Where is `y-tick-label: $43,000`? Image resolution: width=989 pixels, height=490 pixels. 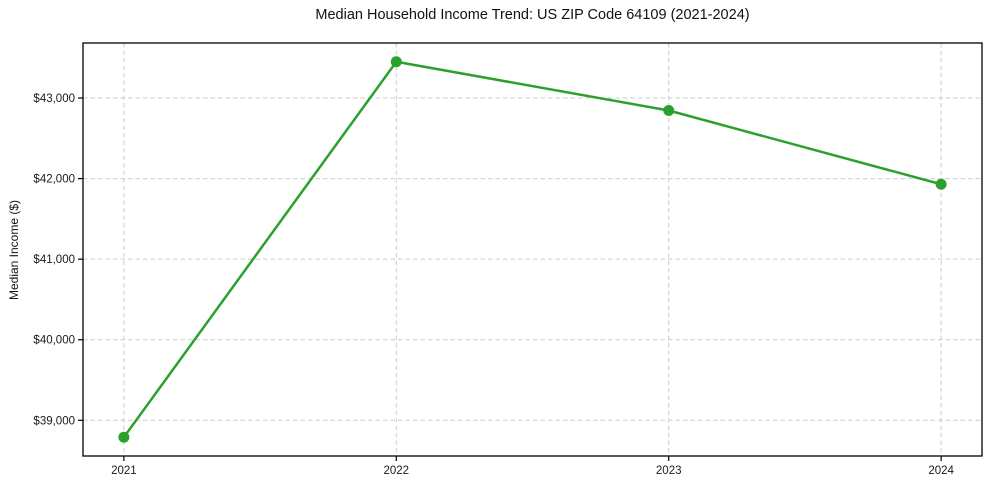
y-tick-label: $43,000 is located at coordinates (54, 99).